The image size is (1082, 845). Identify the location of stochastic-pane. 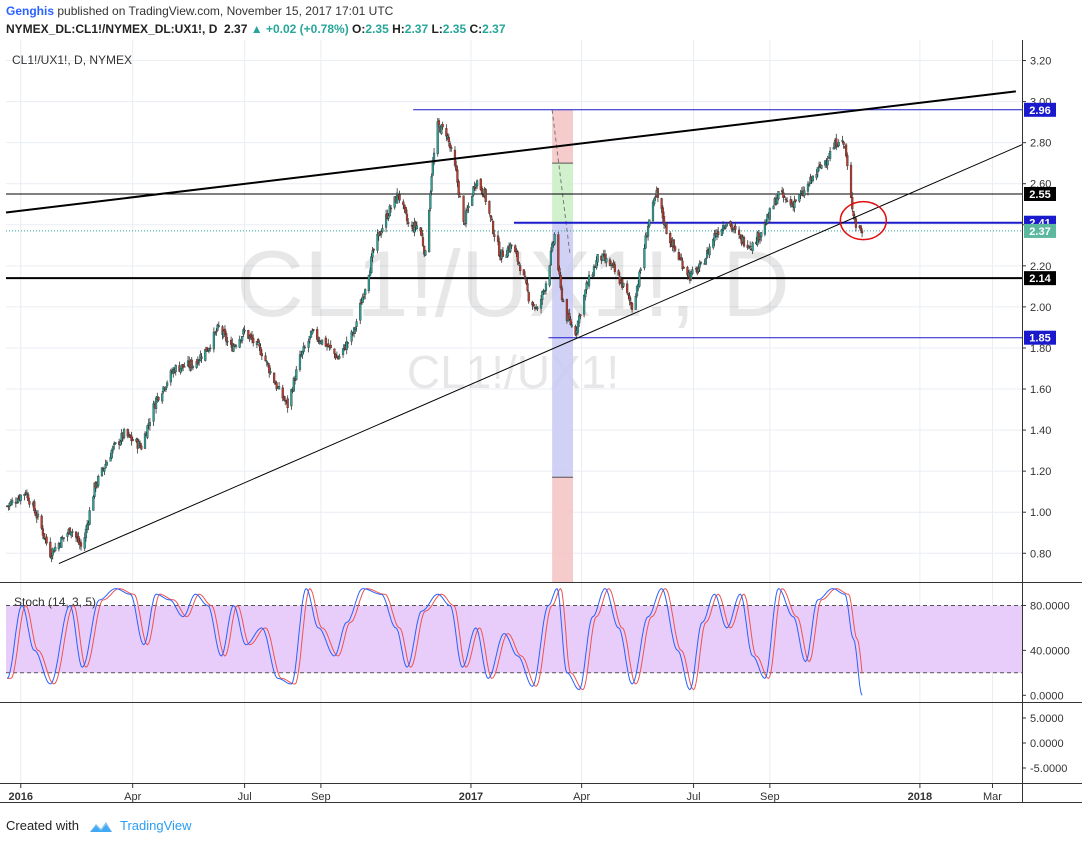
(514, 641).